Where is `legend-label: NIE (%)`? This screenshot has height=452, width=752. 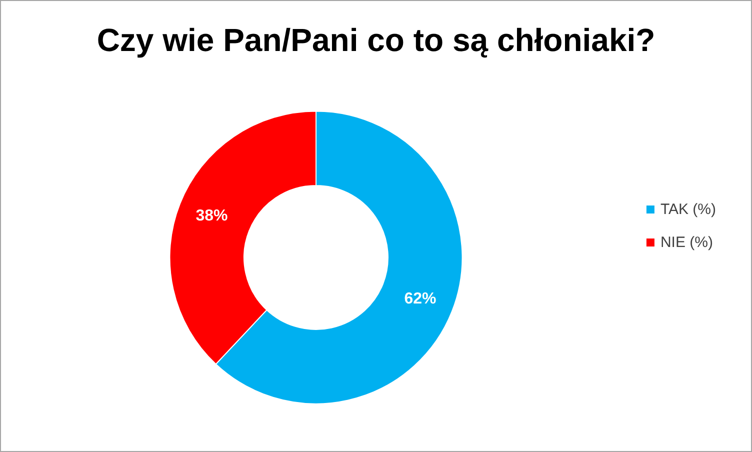
legend-label: NIE (%) is located at coordinates (686, 242).